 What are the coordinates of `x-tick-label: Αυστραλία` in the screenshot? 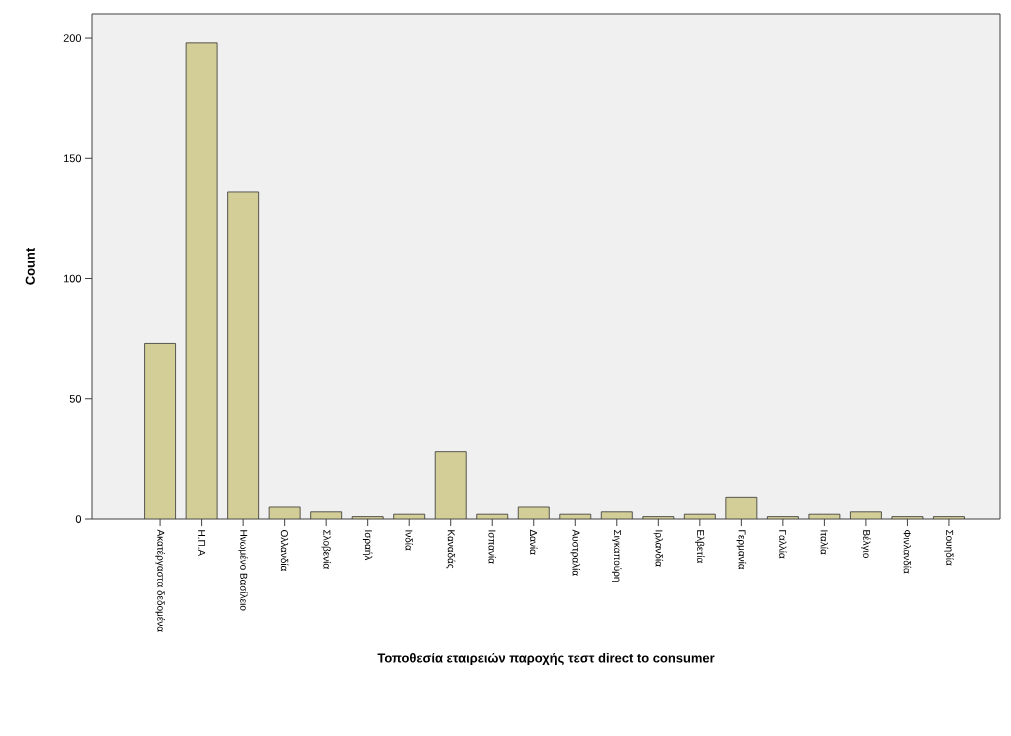 It's located at (575, 552).